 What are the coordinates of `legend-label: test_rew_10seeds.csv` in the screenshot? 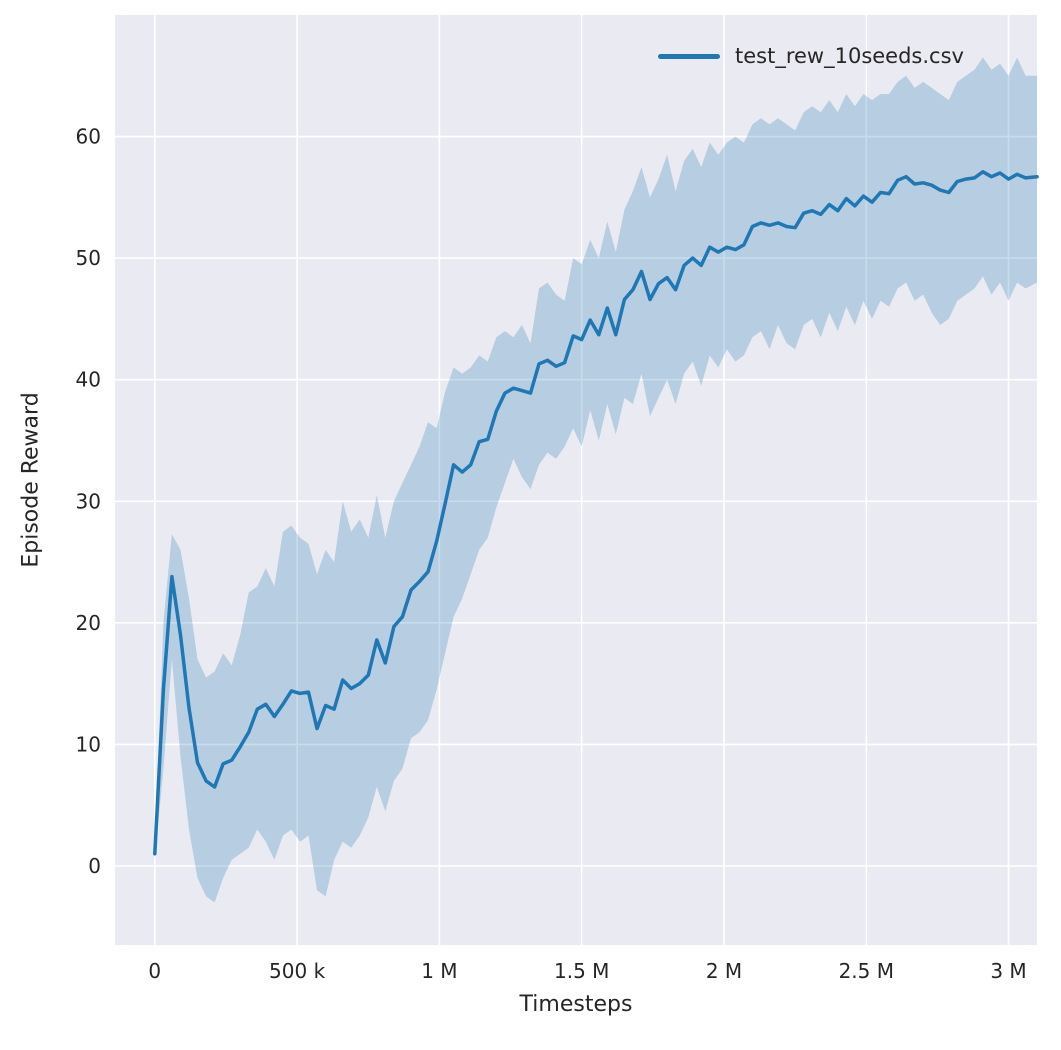 It's located at (849, 56).